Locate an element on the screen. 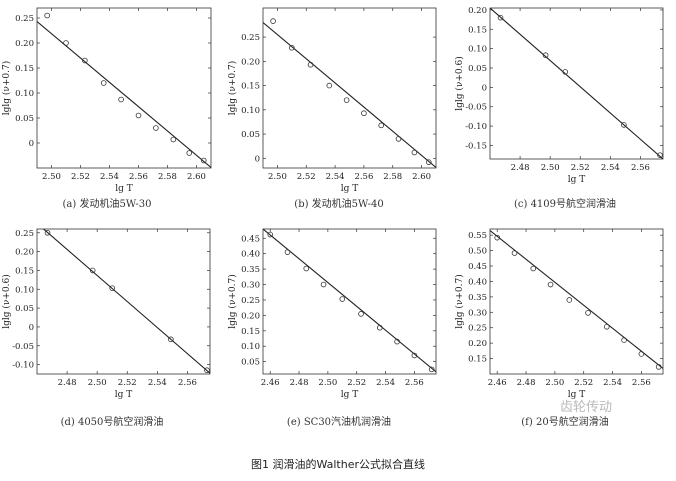 The height and width of the screenshot is (481, 676). x-tick-label: 2.58 is located at coordinates (167, 177).